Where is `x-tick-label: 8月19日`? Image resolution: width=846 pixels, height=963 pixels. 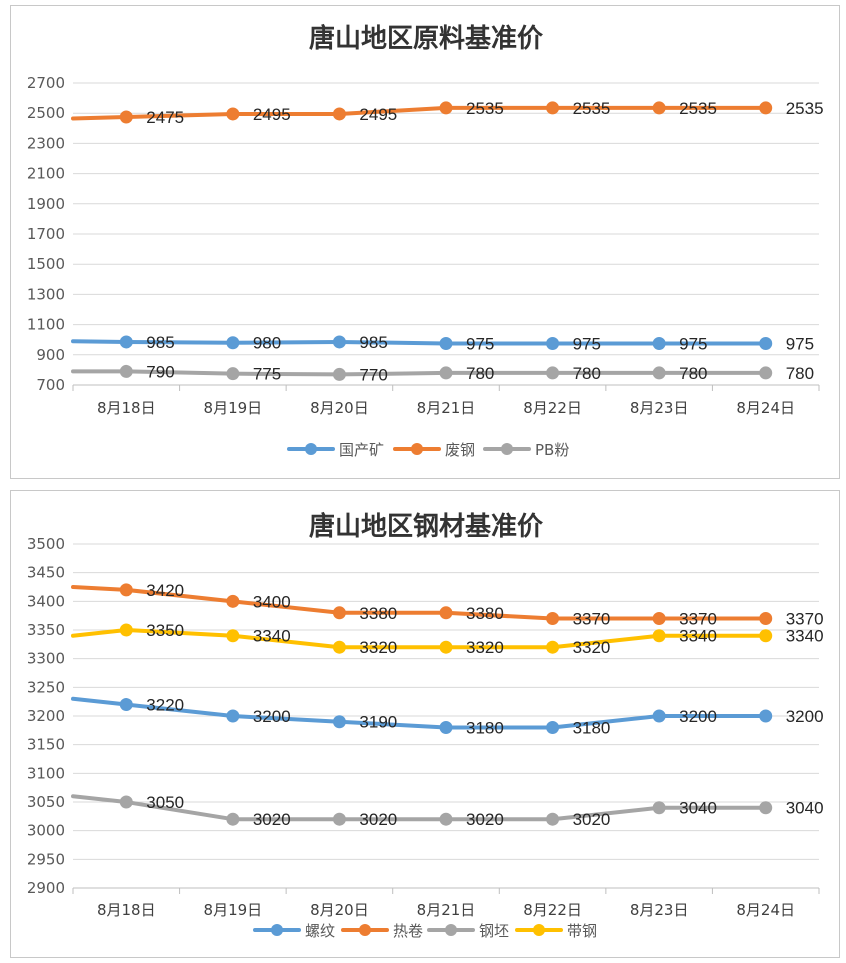
x-tick-label: 8月19日 is located at coordinates (233, 910).